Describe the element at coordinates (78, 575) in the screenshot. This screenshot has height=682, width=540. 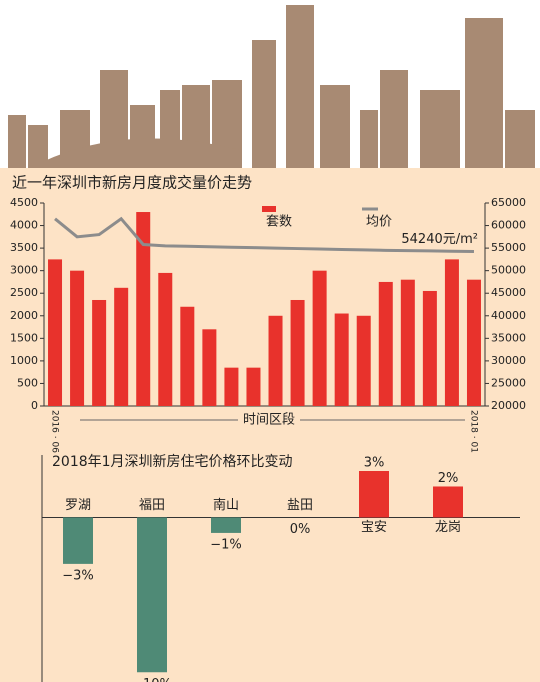
I see `value-label: −3%` at that location.